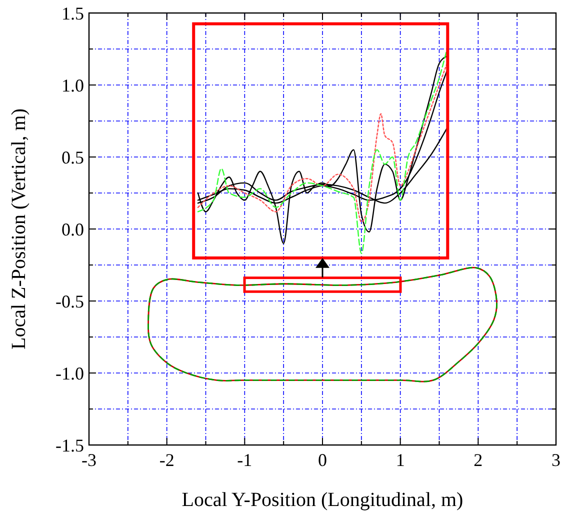 This screenshot has height=518, width=561. What do you see at coordinates (70, 373) in the screenshot?
I see `y-tick-label: -1.0` at bounding box center [70, 373].